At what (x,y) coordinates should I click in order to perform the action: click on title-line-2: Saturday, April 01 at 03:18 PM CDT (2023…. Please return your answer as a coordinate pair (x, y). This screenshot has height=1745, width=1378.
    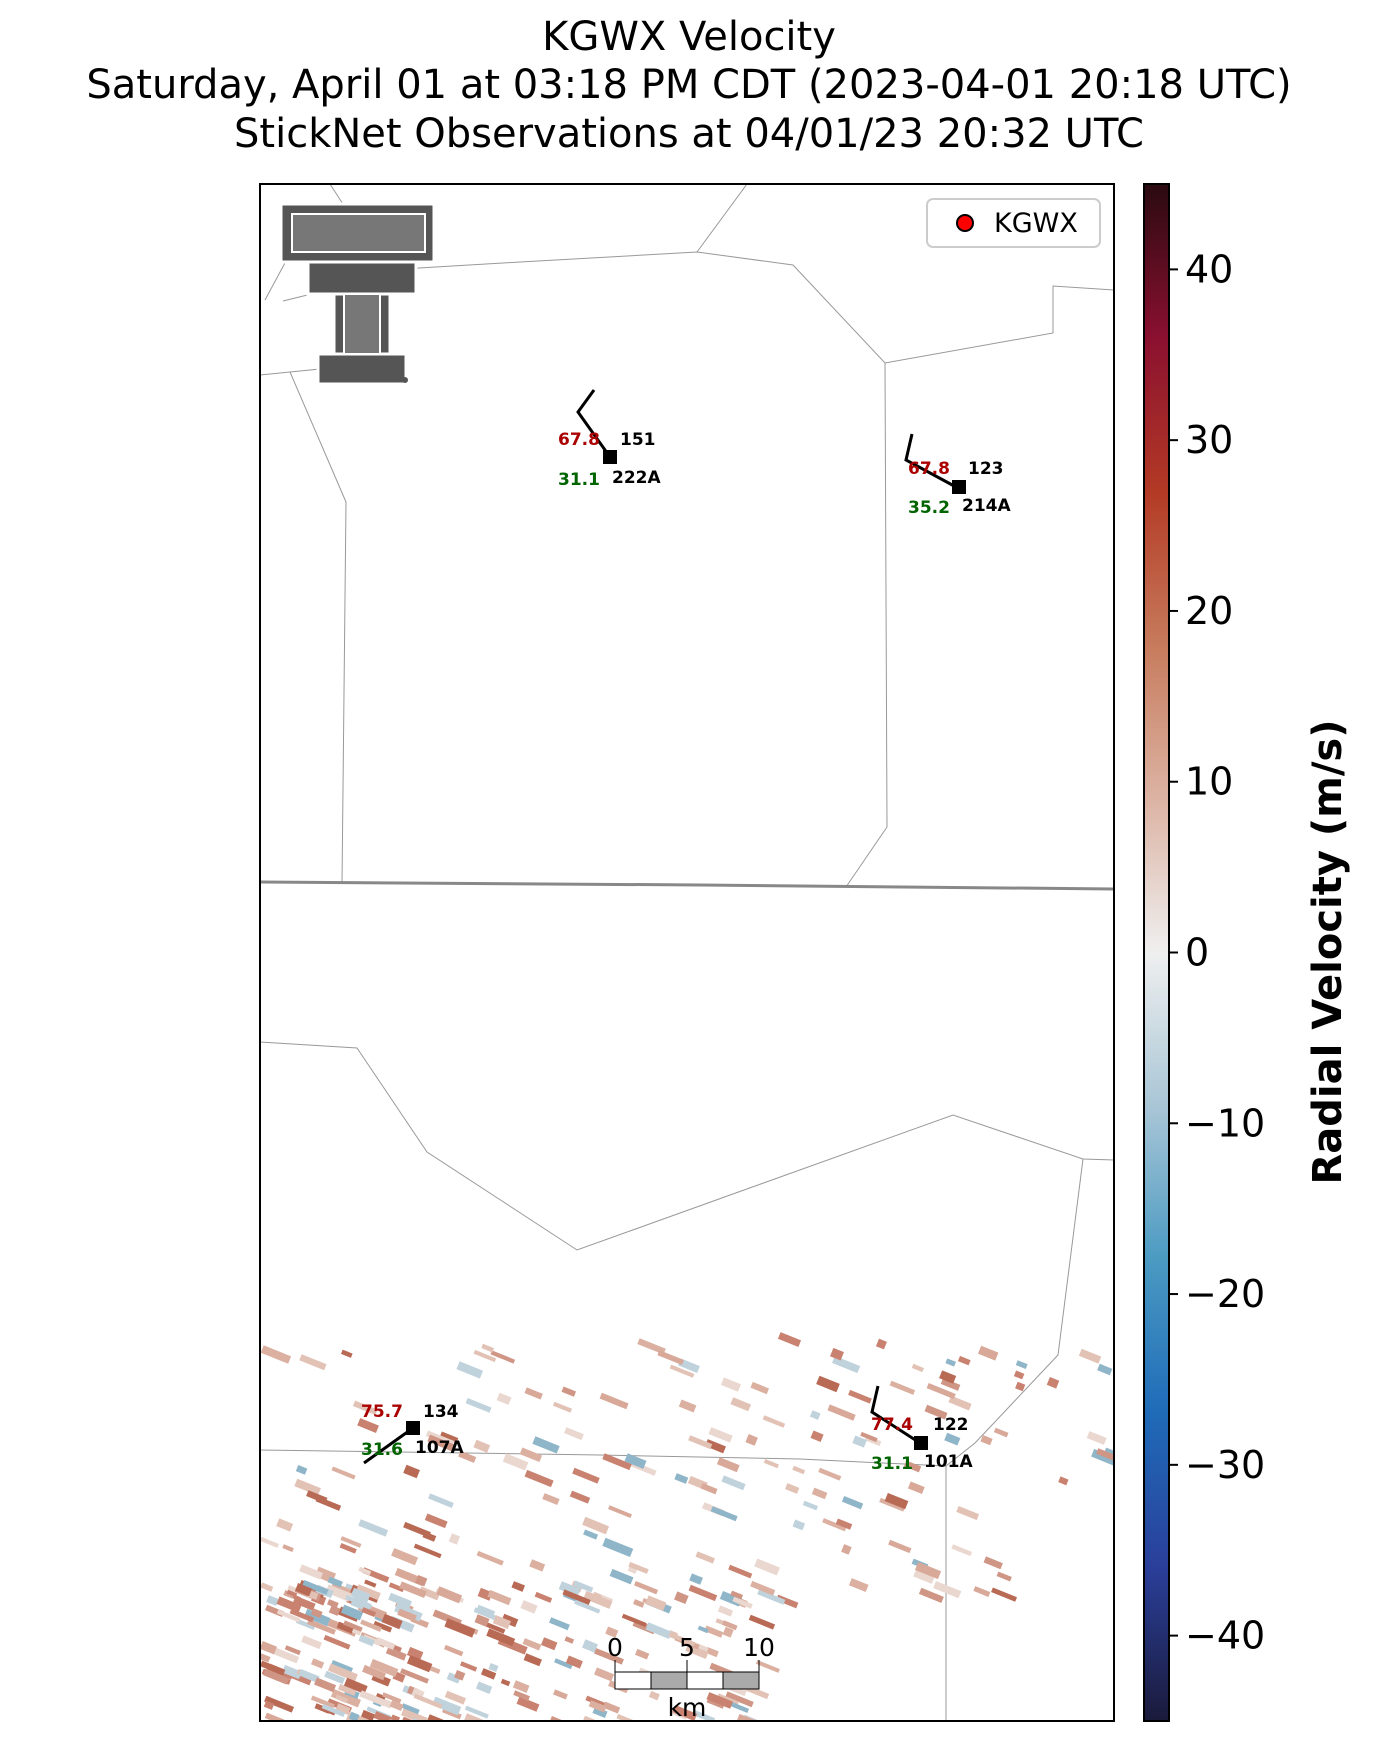
    Looking at the image, I should click on (689, 85).